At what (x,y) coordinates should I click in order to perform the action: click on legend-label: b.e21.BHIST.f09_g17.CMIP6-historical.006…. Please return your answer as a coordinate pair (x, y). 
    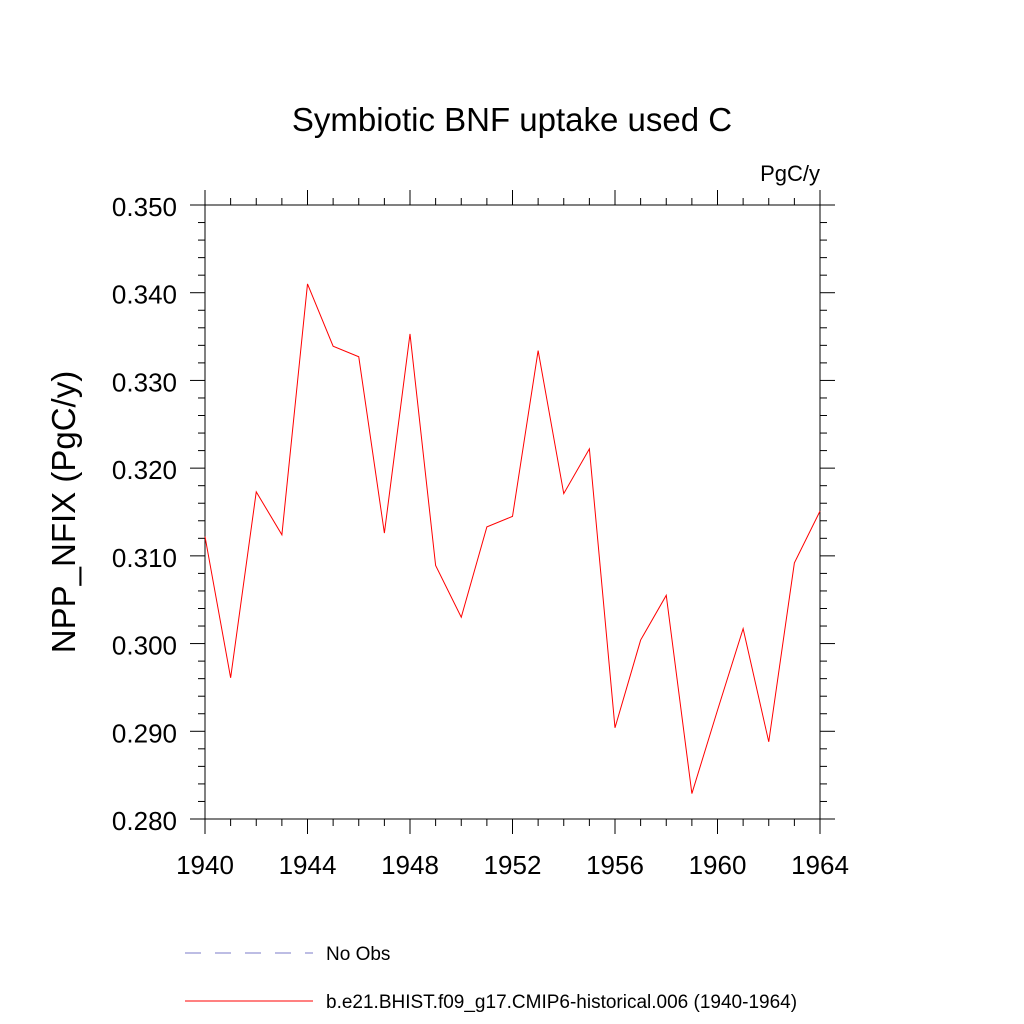
    Looking at the image, I should click on (561, 1002).